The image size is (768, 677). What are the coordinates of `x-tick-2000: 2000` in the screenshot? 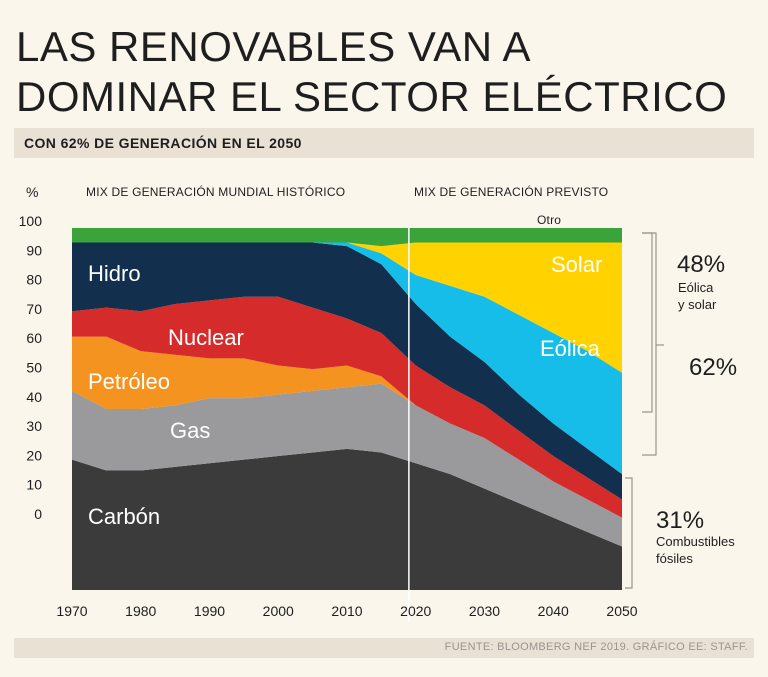 It's located at (278, 611).